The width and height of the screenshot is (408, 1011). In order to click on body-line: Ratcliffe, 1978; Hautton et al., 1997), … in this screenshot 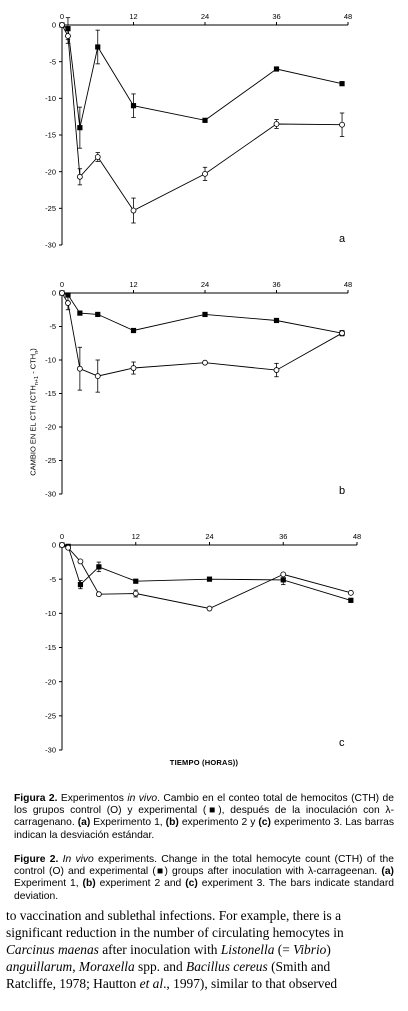, I will do `click(172, 983)`.